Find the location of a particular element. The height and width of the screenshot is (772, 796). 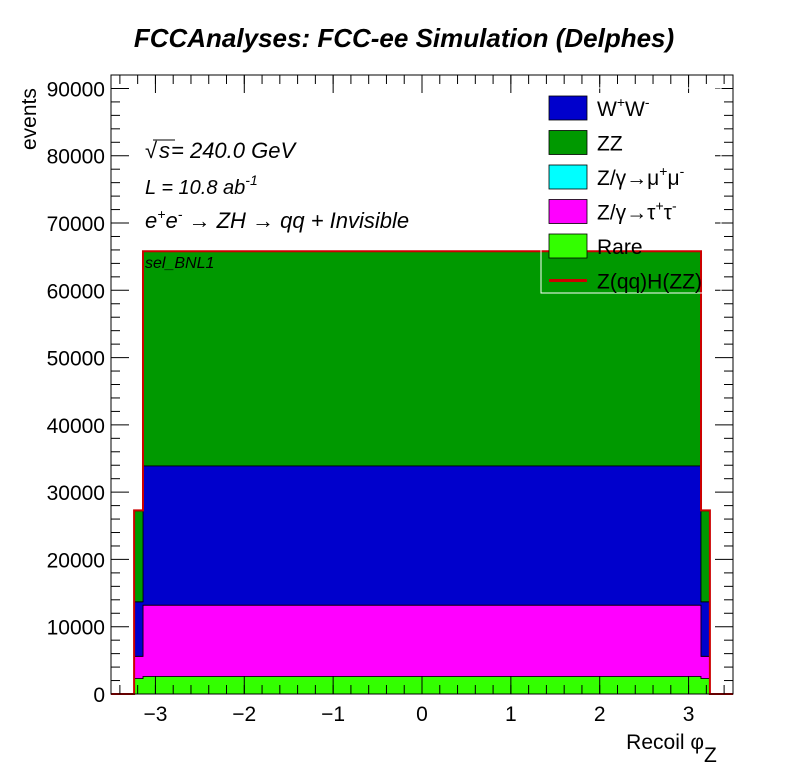

legend: W+W- ZZ Z/γ→μ+μ- Z/γ→τ+τ- Rare Z(qq)H(ZZ) is located at coordinates (631, 190).